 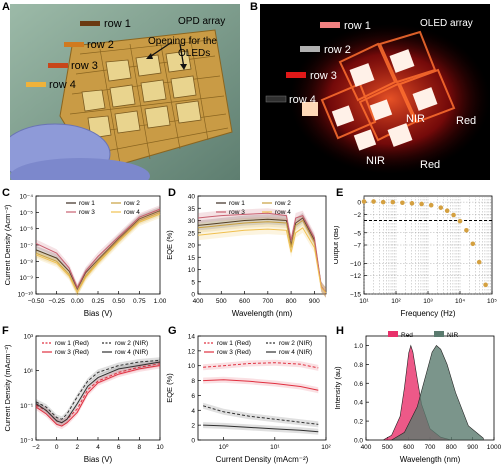 What do you see at coordinates (7, 244) in the screenshot?
I see `chart-c-ylabel: Current Density (Acm⁻²)` at bounding box center [7, 244].